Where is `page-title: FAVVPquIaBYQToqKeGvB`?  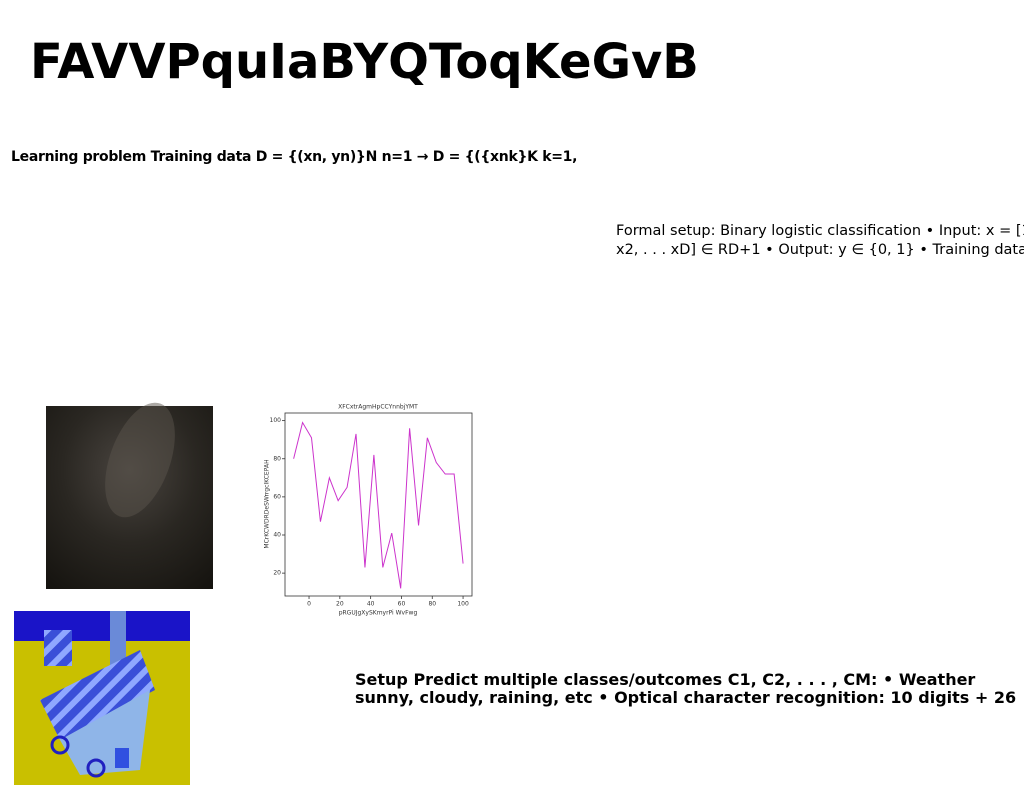 page-title: FAVVPquIaBYQToqKeGvB is located at coordinates (364, 62).